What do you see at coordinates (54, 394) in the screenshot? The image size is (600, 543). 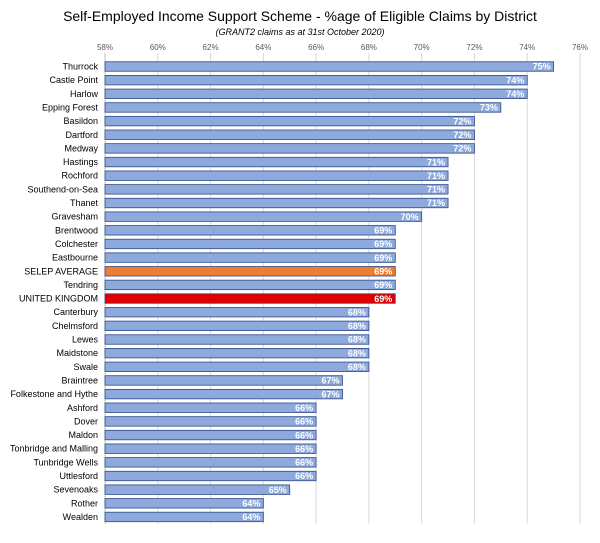 I see `category-label: Folkestone and Hythe` at bounding box center [54, 394].